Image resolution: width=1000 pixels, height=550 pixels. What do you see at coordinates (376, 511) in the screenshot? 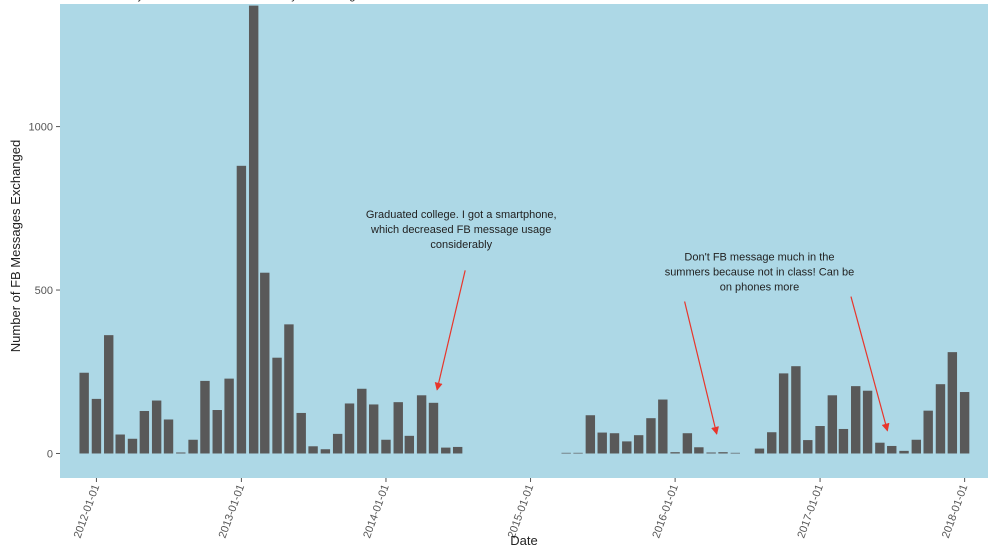
I see `x-tick-label: 2014-01-01` at bounding box center [376, 511].